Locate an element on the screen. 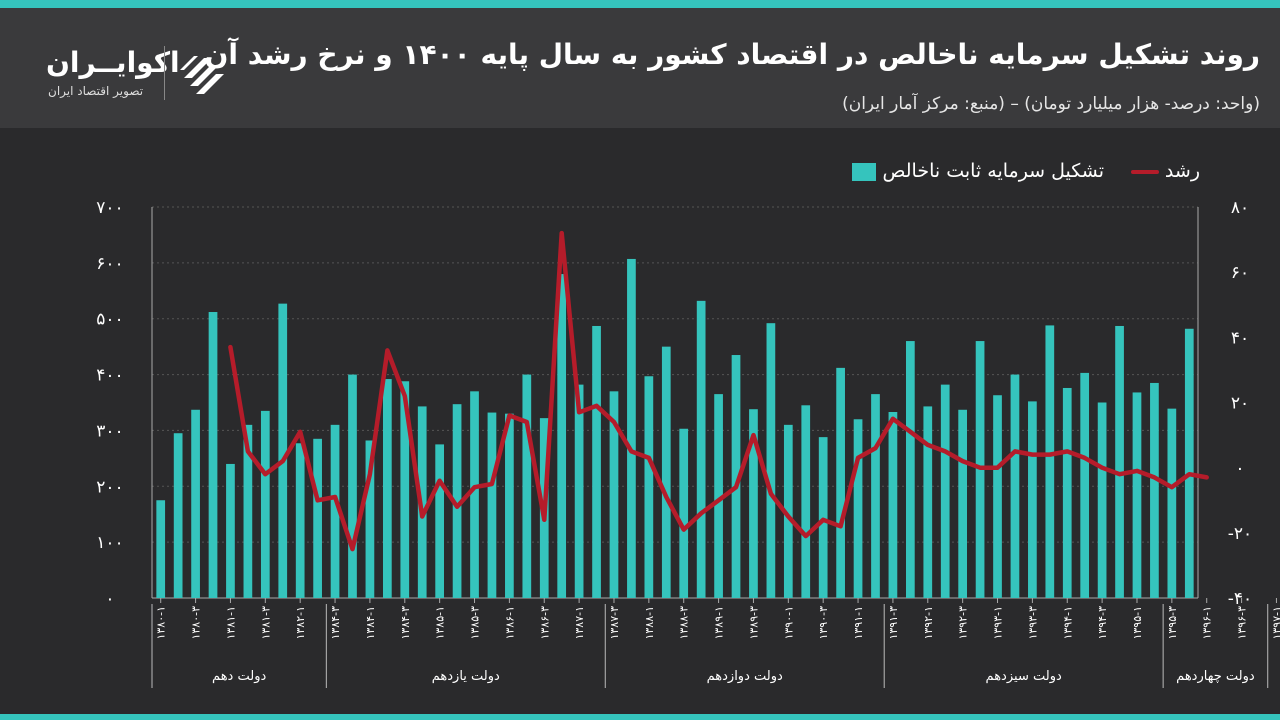  x-tick-label: ۱۳۹۲-۱ is located at coordinates (928, 623).